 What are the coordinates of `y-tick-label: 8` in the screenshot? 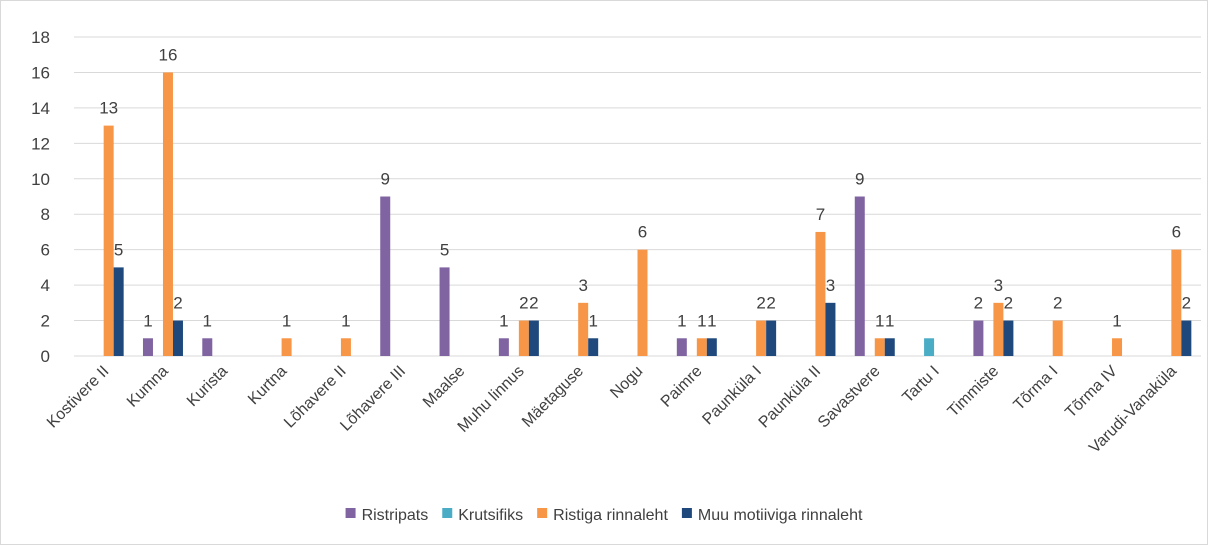 It's located at (45, 214).